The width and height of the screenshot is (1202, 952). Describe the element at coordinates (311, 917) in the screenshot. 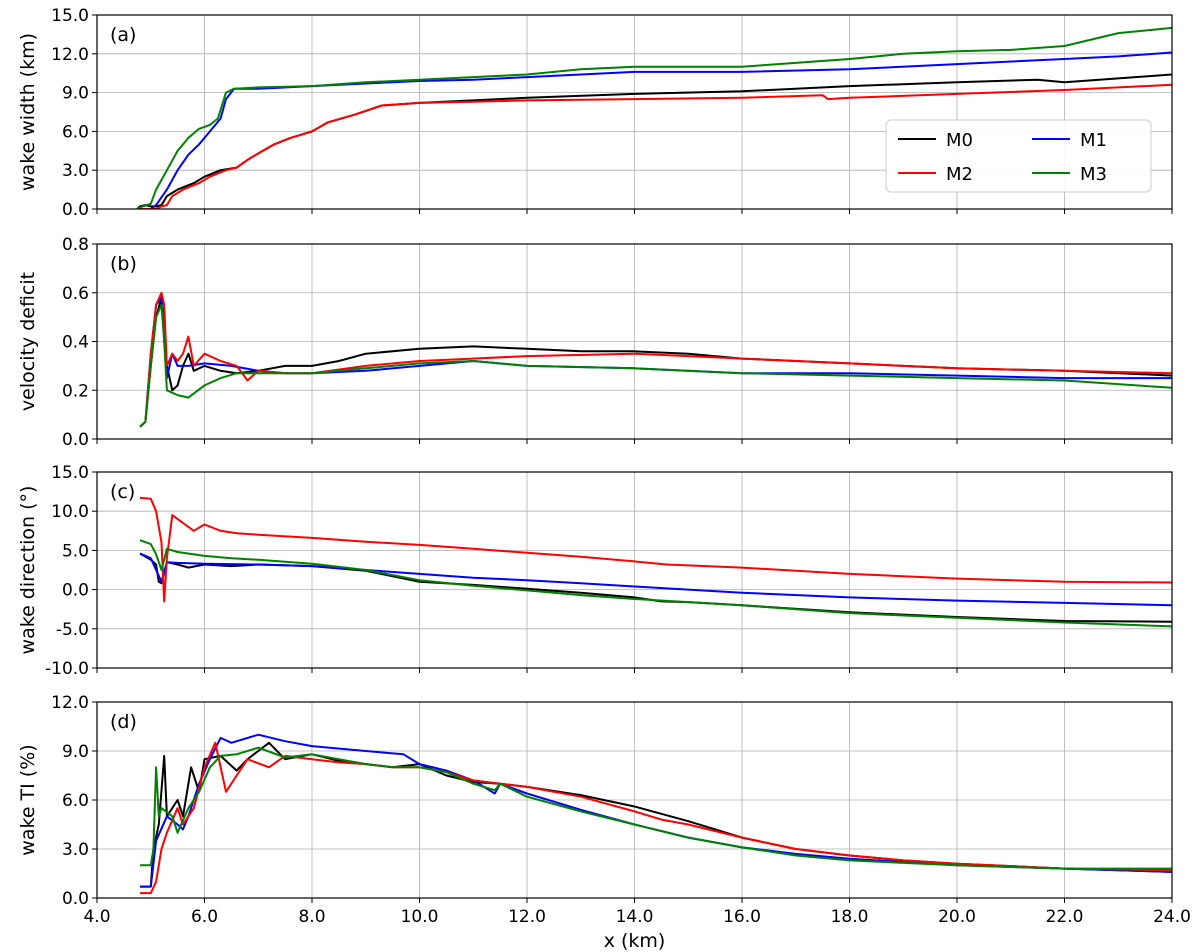

I see `x-tick-label: 8.0` at that location.